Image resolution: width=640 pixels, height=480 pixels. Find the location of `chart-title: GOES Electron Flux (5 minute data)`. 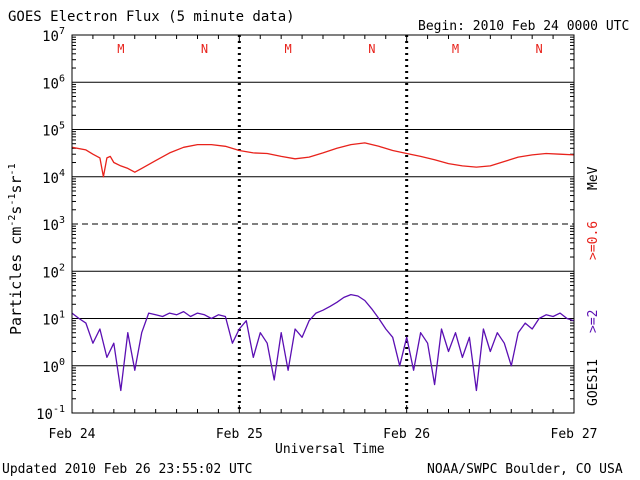

chart-title: GOES Electron Flux (5 minute data) is located at coordinates (151, 17).